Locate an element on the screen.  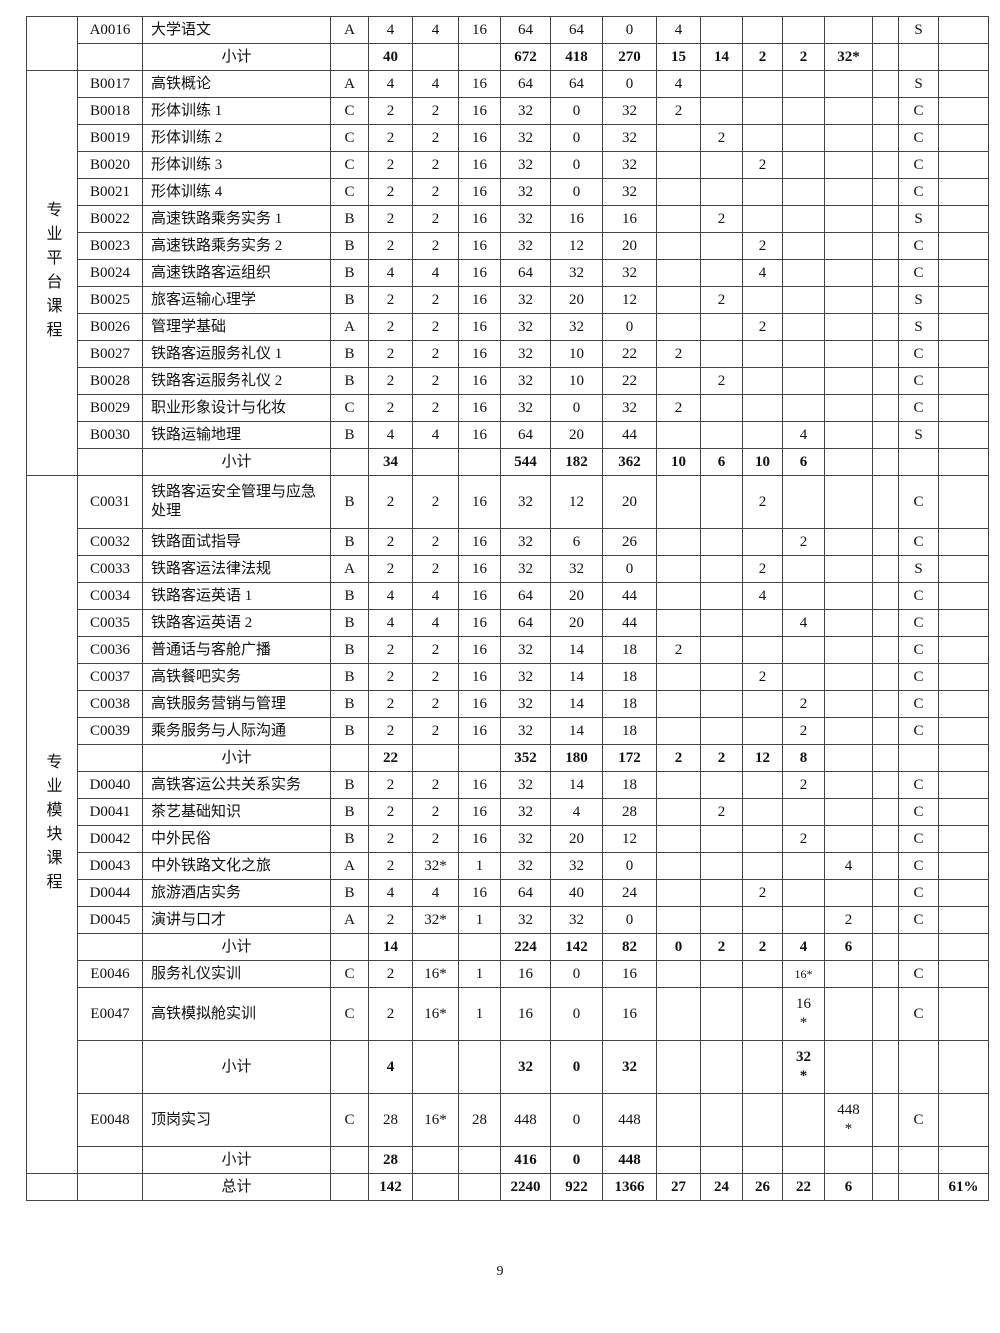
course-code: D0040 is located at coordinates (110, 785).